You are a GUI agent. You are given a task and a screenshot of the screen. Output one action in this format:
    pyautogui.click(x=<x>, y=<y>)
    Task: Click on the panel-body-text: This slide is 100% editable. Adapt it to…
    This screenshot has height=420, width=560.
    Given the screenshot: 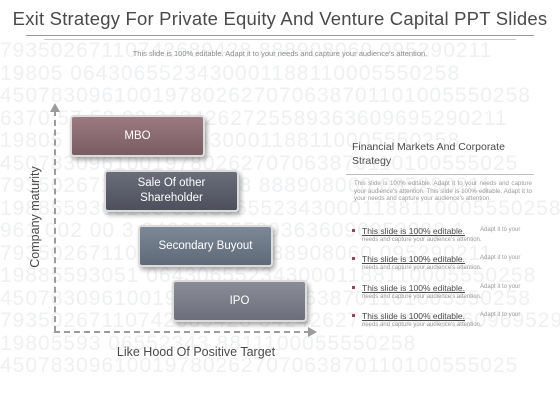 What is the action you would take?
    pyautogui.click(x=443, y=191)
    